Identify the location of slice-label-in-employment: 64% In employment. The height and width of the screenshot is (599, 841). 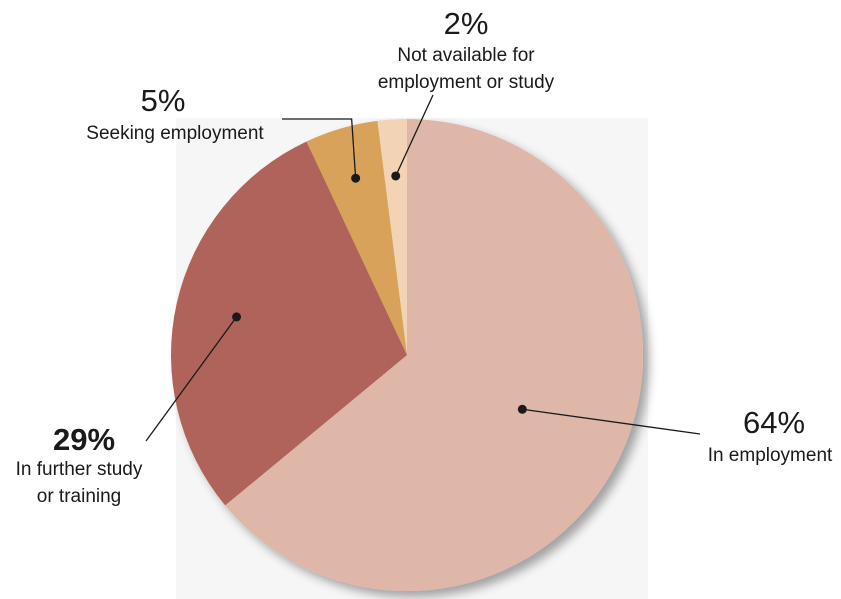
(770, 435).